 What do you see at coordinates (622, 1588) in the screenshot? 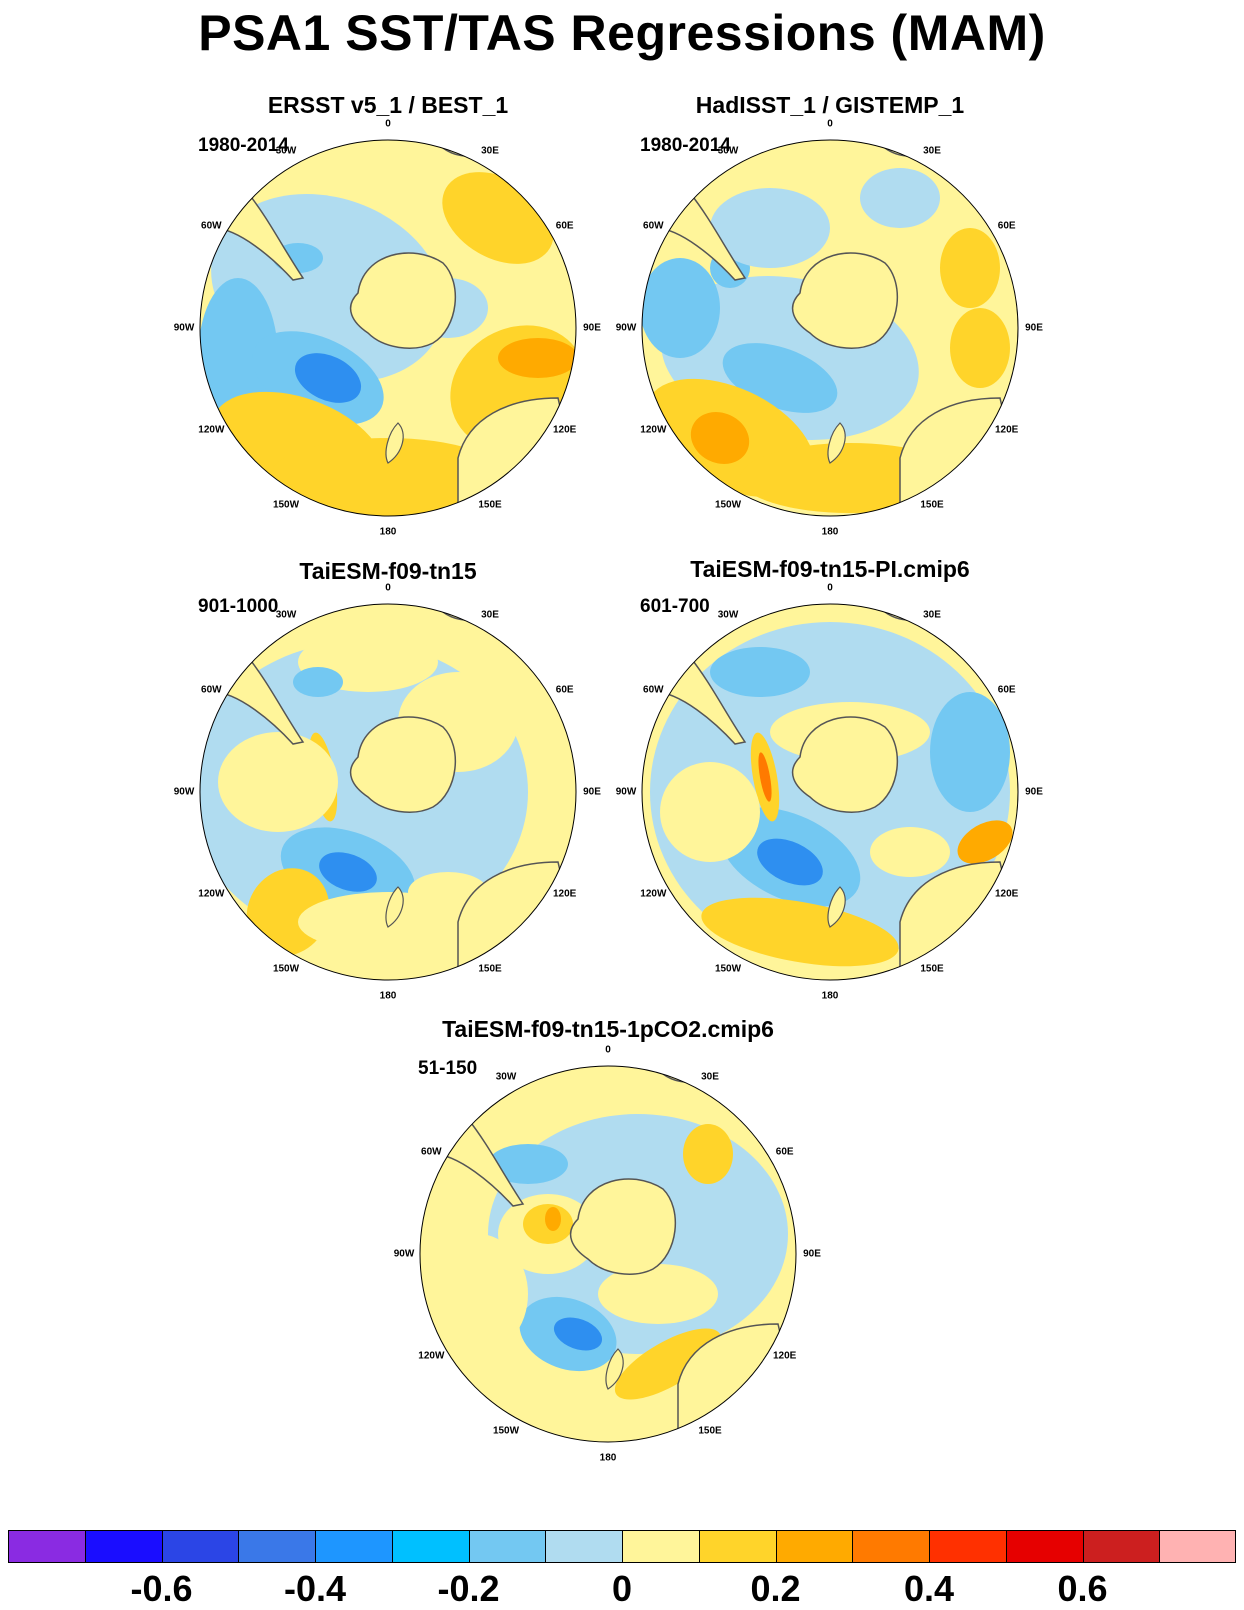
I see `colorbar-label: 0` at bounding box center [622, 1588].